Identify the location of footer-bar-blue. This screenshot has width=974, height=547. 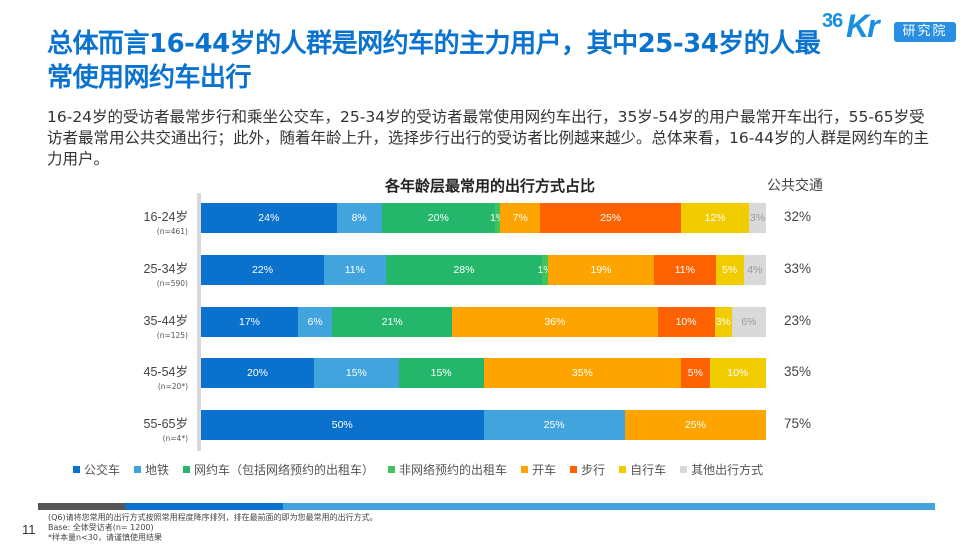
(204, 506).